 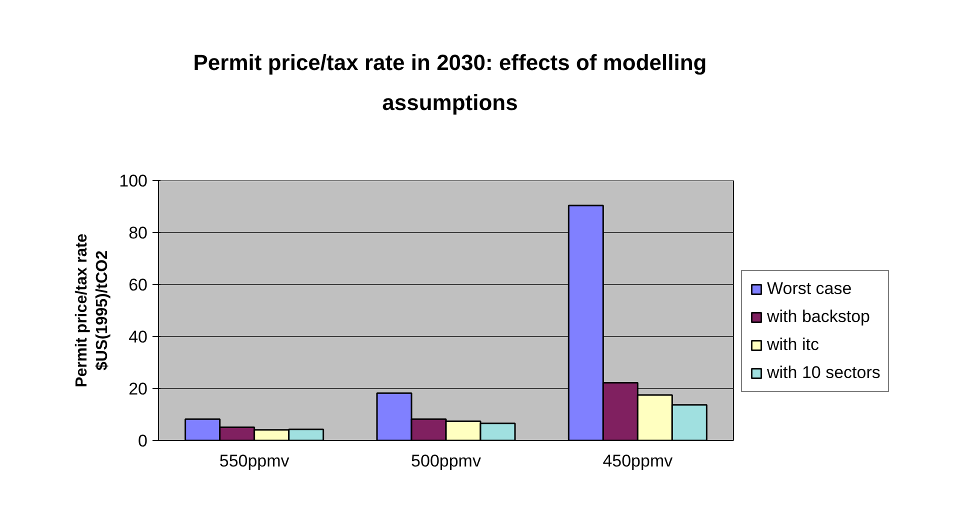 What do you see at coordinates (823, 373) in the screenshot?
I see `legend-label: with 10 sectors` at bounding box center [823, 373].